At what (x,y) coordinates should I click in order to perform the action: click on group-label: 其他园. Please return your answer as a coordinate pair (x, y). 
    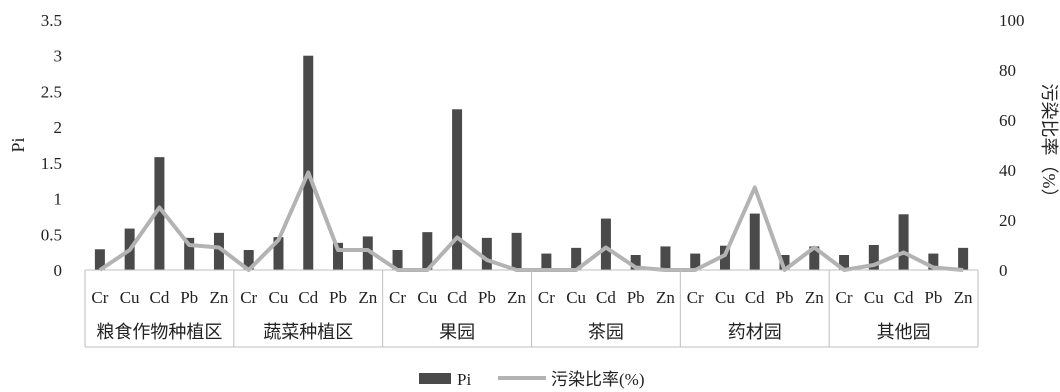
    Looking at the image, I should click on (904, 332).